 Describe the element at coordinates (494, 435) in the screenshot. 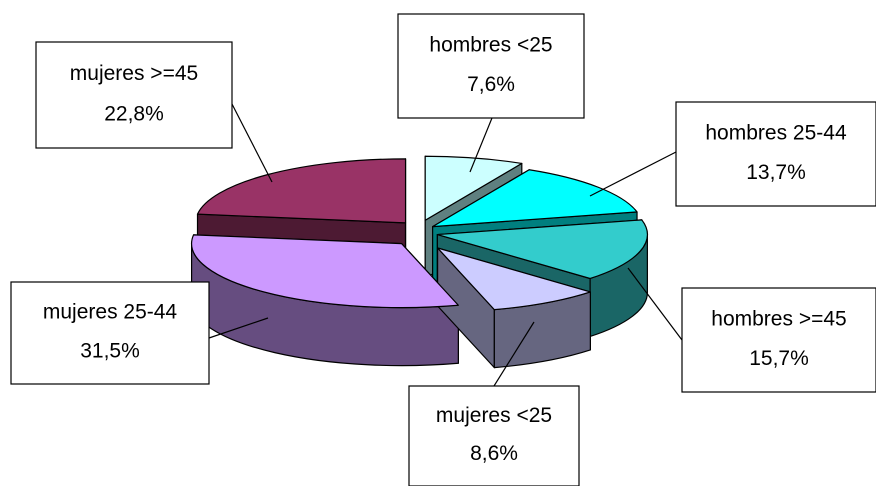

I see `label-box-mujeres-lt25` at that location.